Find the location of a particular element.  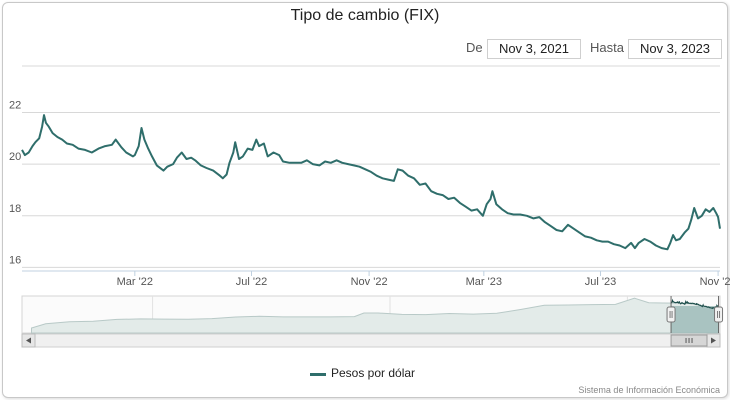

navigator-handle-right is located at coordinates (719, 314).